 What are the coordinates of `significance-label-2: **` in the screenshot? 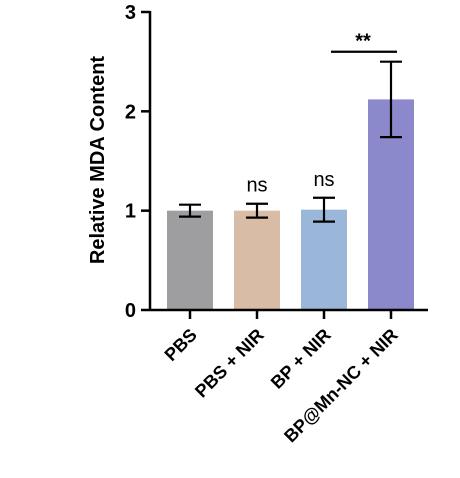 It's located at (363, 42).